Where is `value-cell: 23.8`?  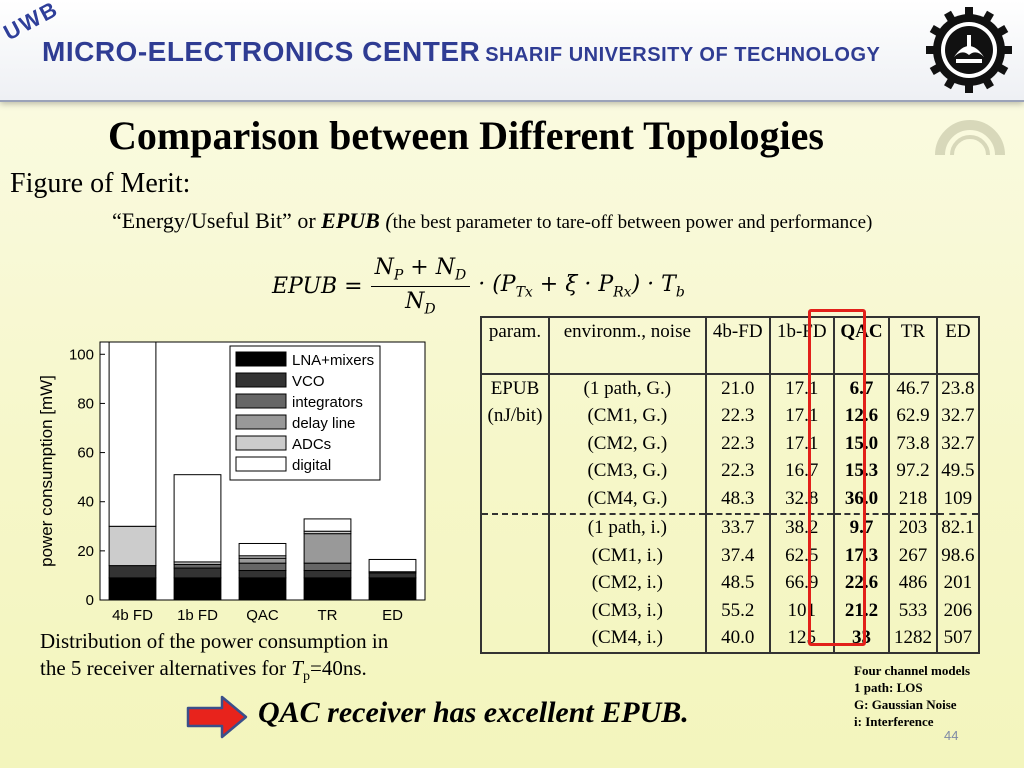
value-cell: 23.8 is located at coordinates (957, 388).